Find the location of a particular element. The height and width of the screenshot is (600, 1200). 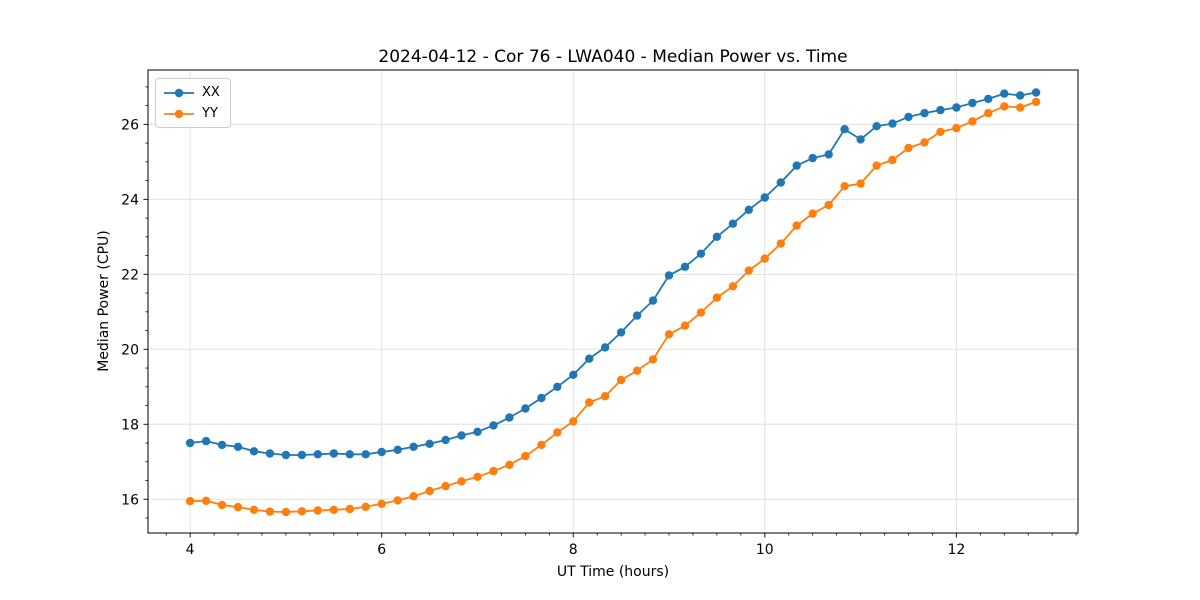

legend-line-marker-icon is located at coordinates (179, 92).